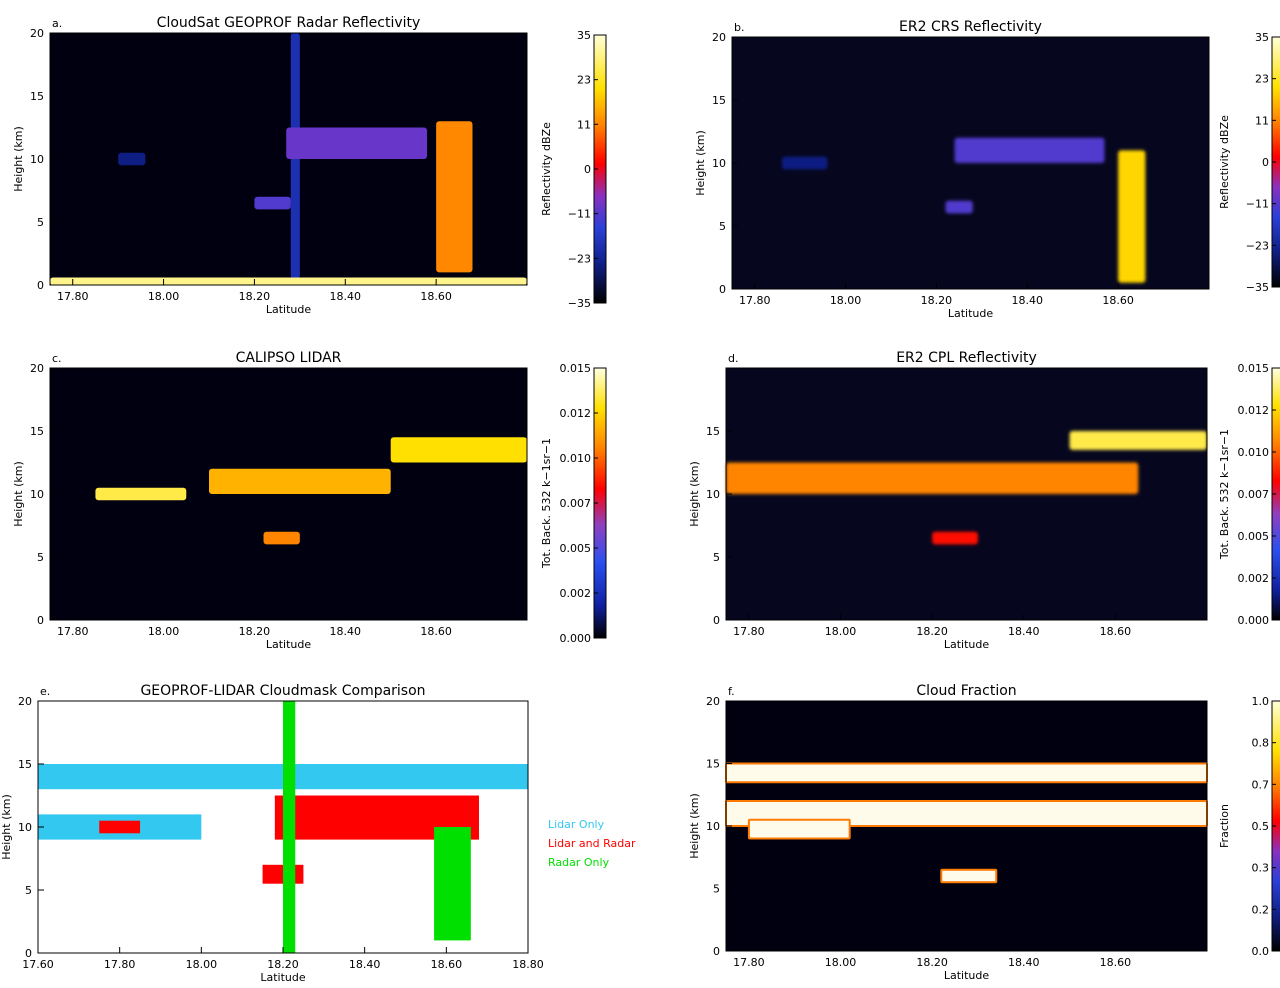 Image resolution: width=1280 pixels, height=988 pixels. I want to click on colorbar-tick-label: 0.000, so click(576, 638).